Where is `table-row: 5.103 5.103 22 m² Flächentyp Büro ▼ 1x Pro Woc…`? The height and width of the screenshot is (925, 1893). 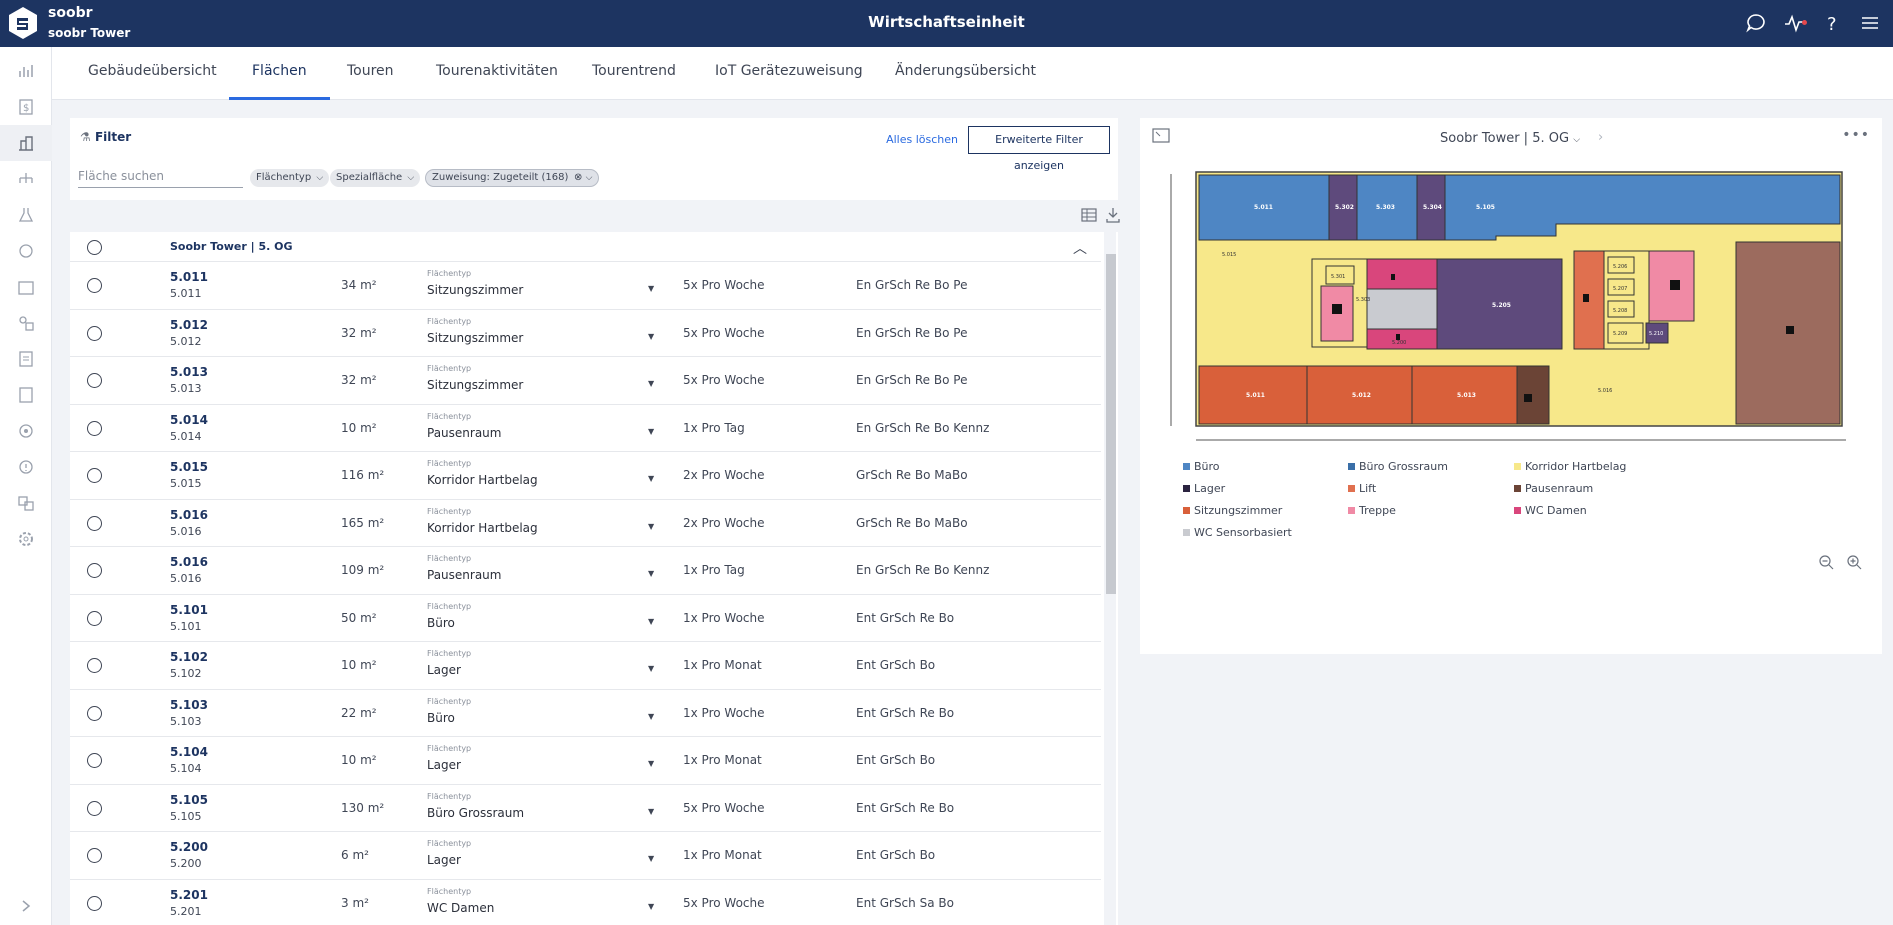 table-row: 5.103 5.103 22 m² Flächentyp Büro ▼ 1x Pro Woc… is located at coordinates (585, 713).